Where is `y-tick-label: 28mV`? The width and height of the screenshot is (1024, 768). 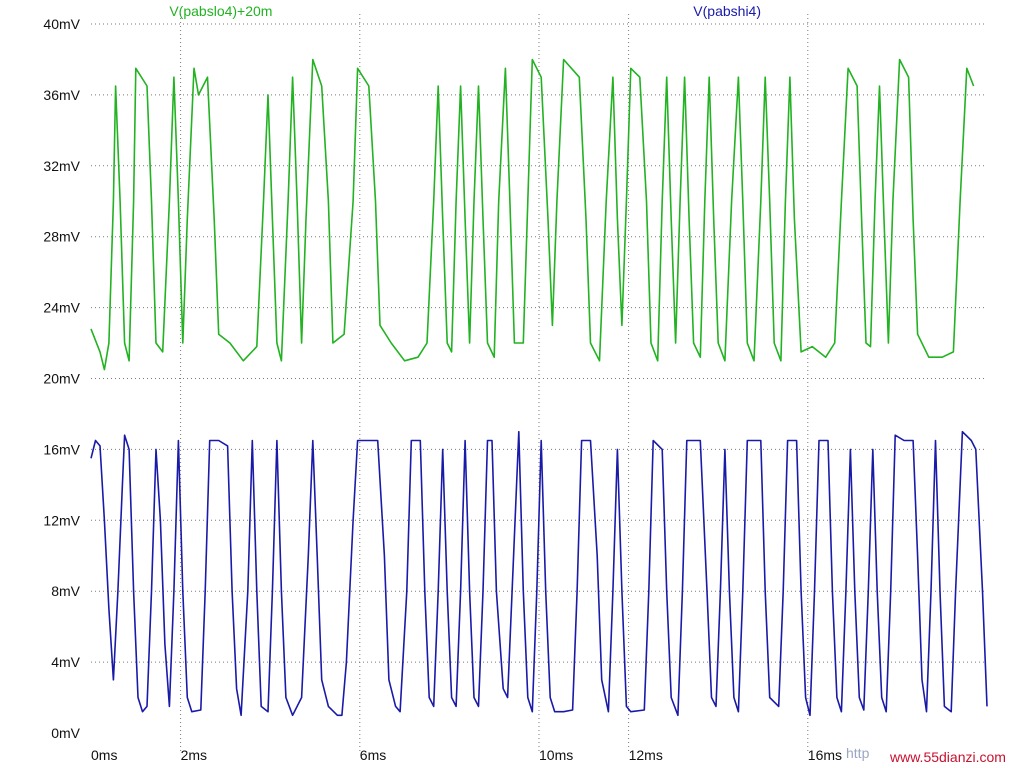 y-tick-label: 28mV is located at coordinates (61, 237).